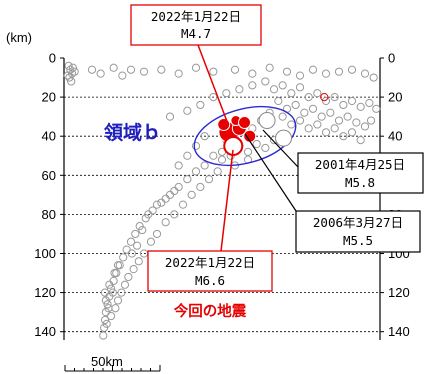  I want to click on y-tick-label-left: 20, so click(49, 97).